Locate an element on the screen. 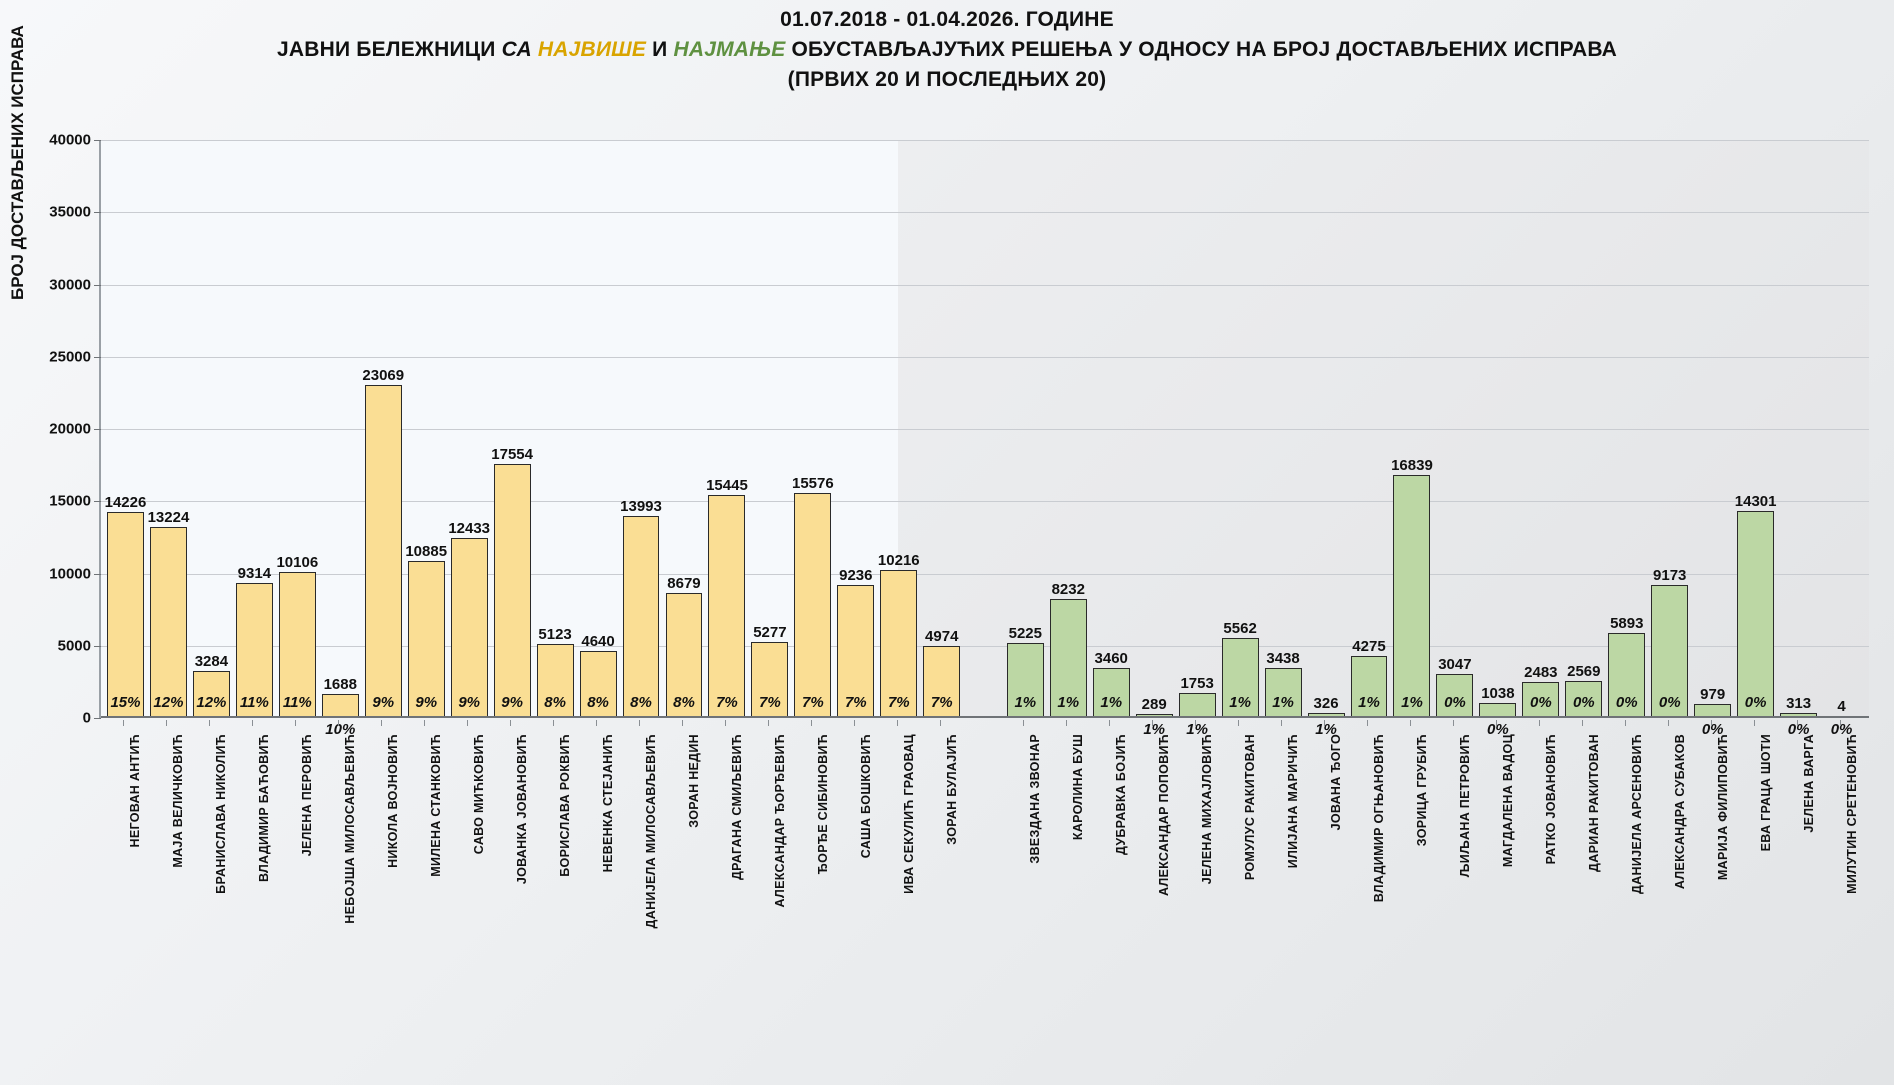 The height and width of the screenshot is (1085, 1894). bar: 16839 1% is located at coordinates (1412, 587).